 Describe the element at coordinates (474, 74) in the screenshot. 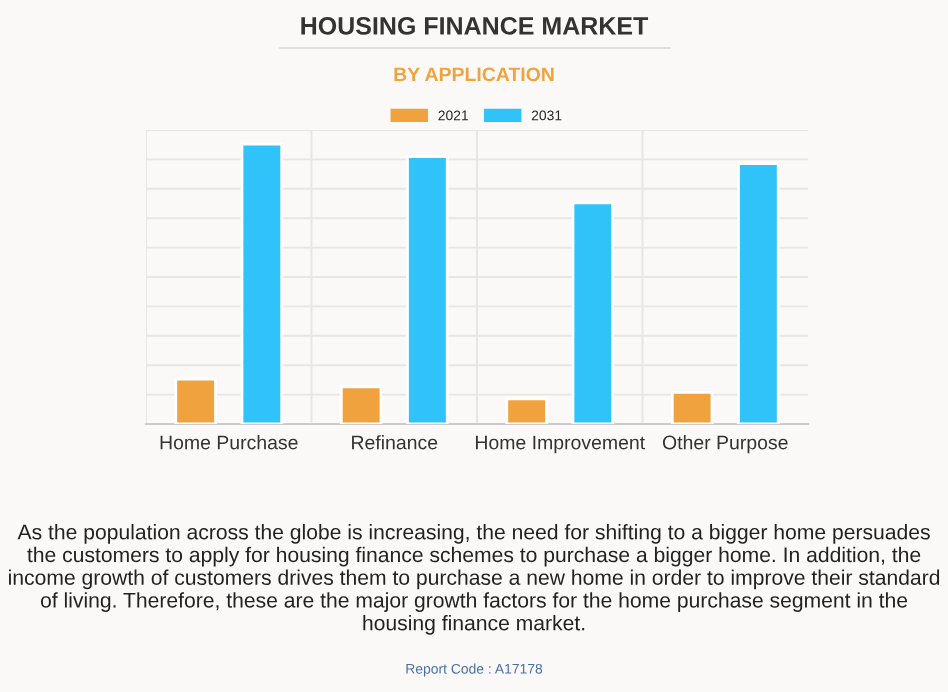

I see `chart-subtitle: BY APPLICATION` at that location.